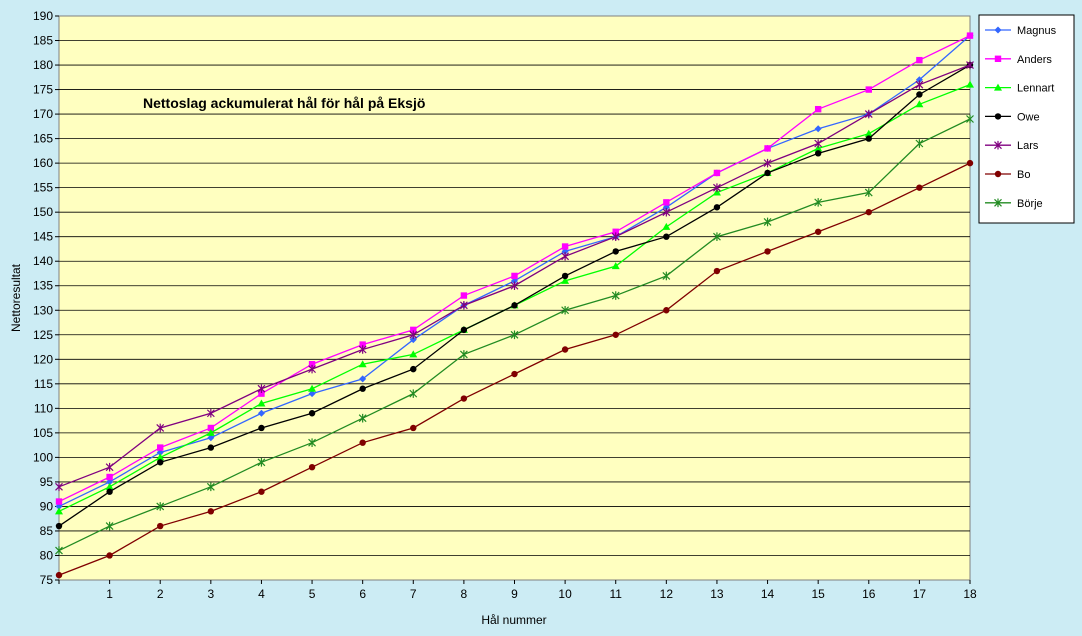  What do you see at coordinates (1007, 175) in the screenshot?
I see `legend-item-bo: Bo` at bounding box center [1007, 175].